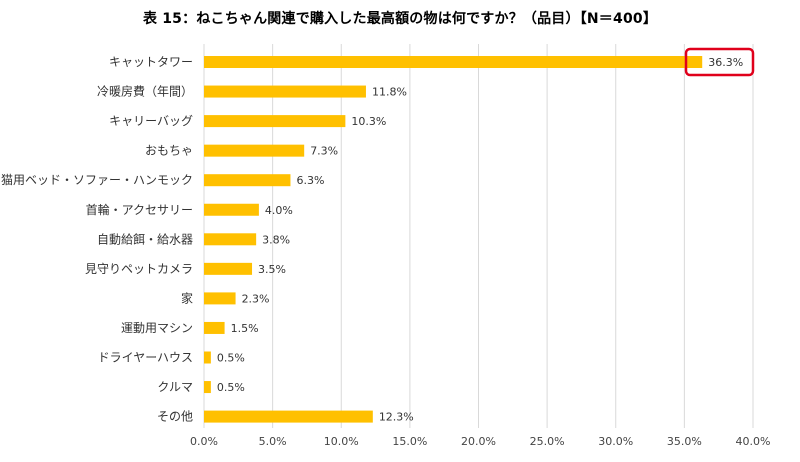 The image size is (800, 462). Describe the element at coordinates (175, 417) in the screenshot. I see `category-label: その他` at that location.